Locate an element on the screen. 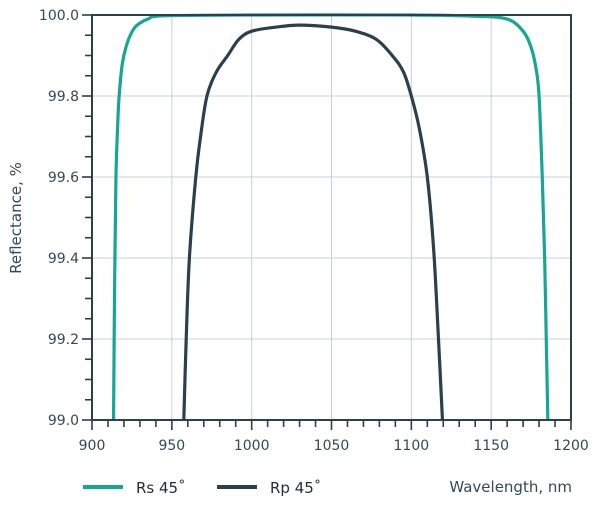 The width and height of the screenshot is (600, 512). x-tick-label: 1100 is located at coordinates (412, 446).